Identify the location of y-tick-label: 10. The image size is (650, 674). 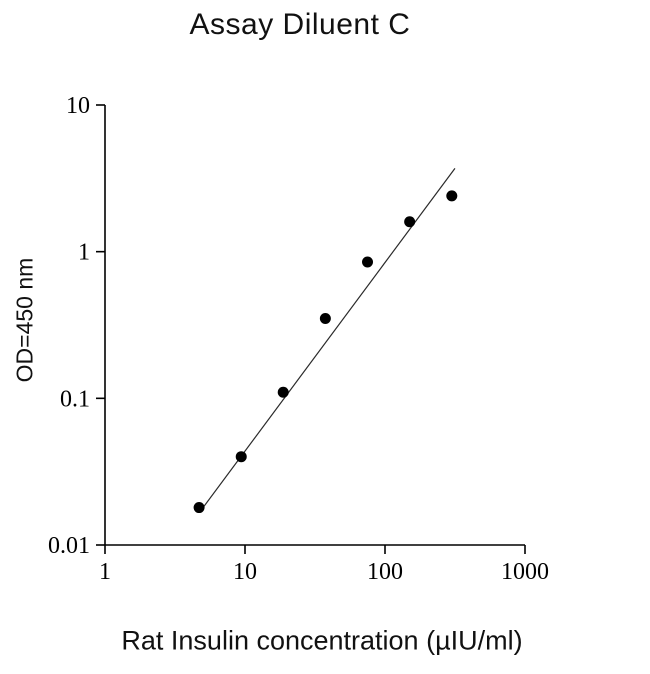
(78, 106).